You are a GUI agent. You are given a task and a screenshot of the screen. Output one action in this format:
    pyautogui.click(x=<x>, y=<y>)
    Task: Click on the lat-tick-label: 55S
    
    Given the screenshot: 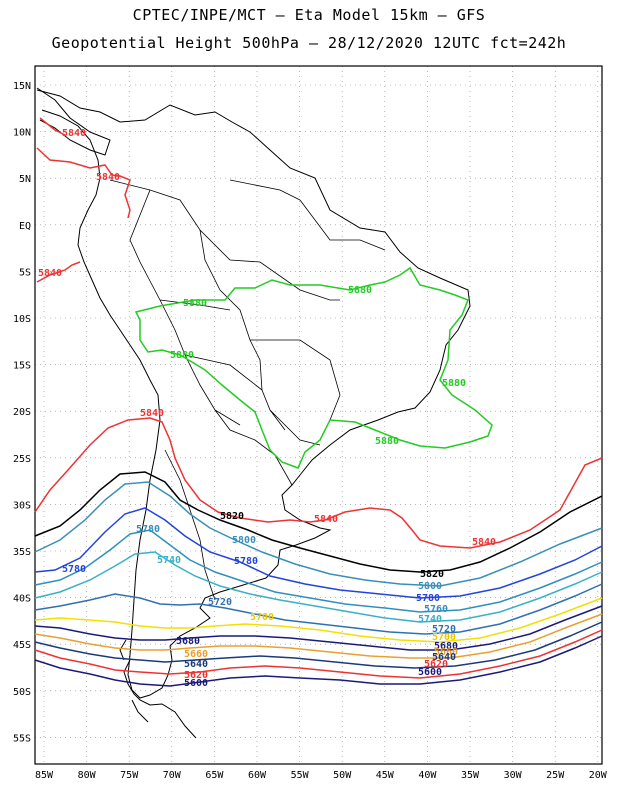 What is the action you would take?
    pyautogui.click(x=22, y=738)
    